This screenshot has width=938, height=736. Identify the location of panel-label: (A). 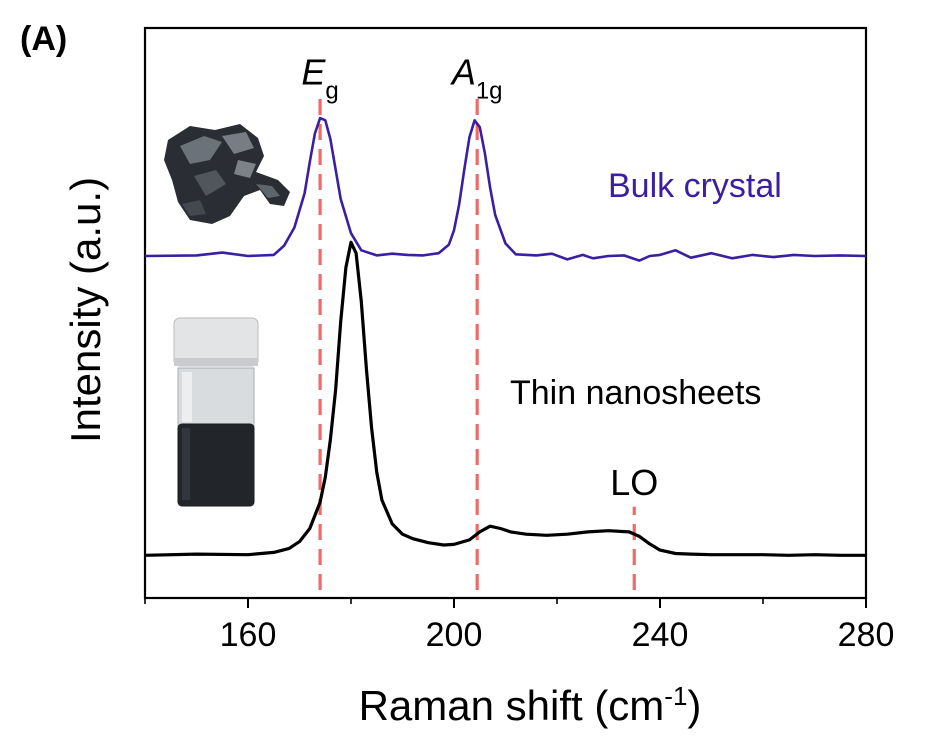
(43, 39).